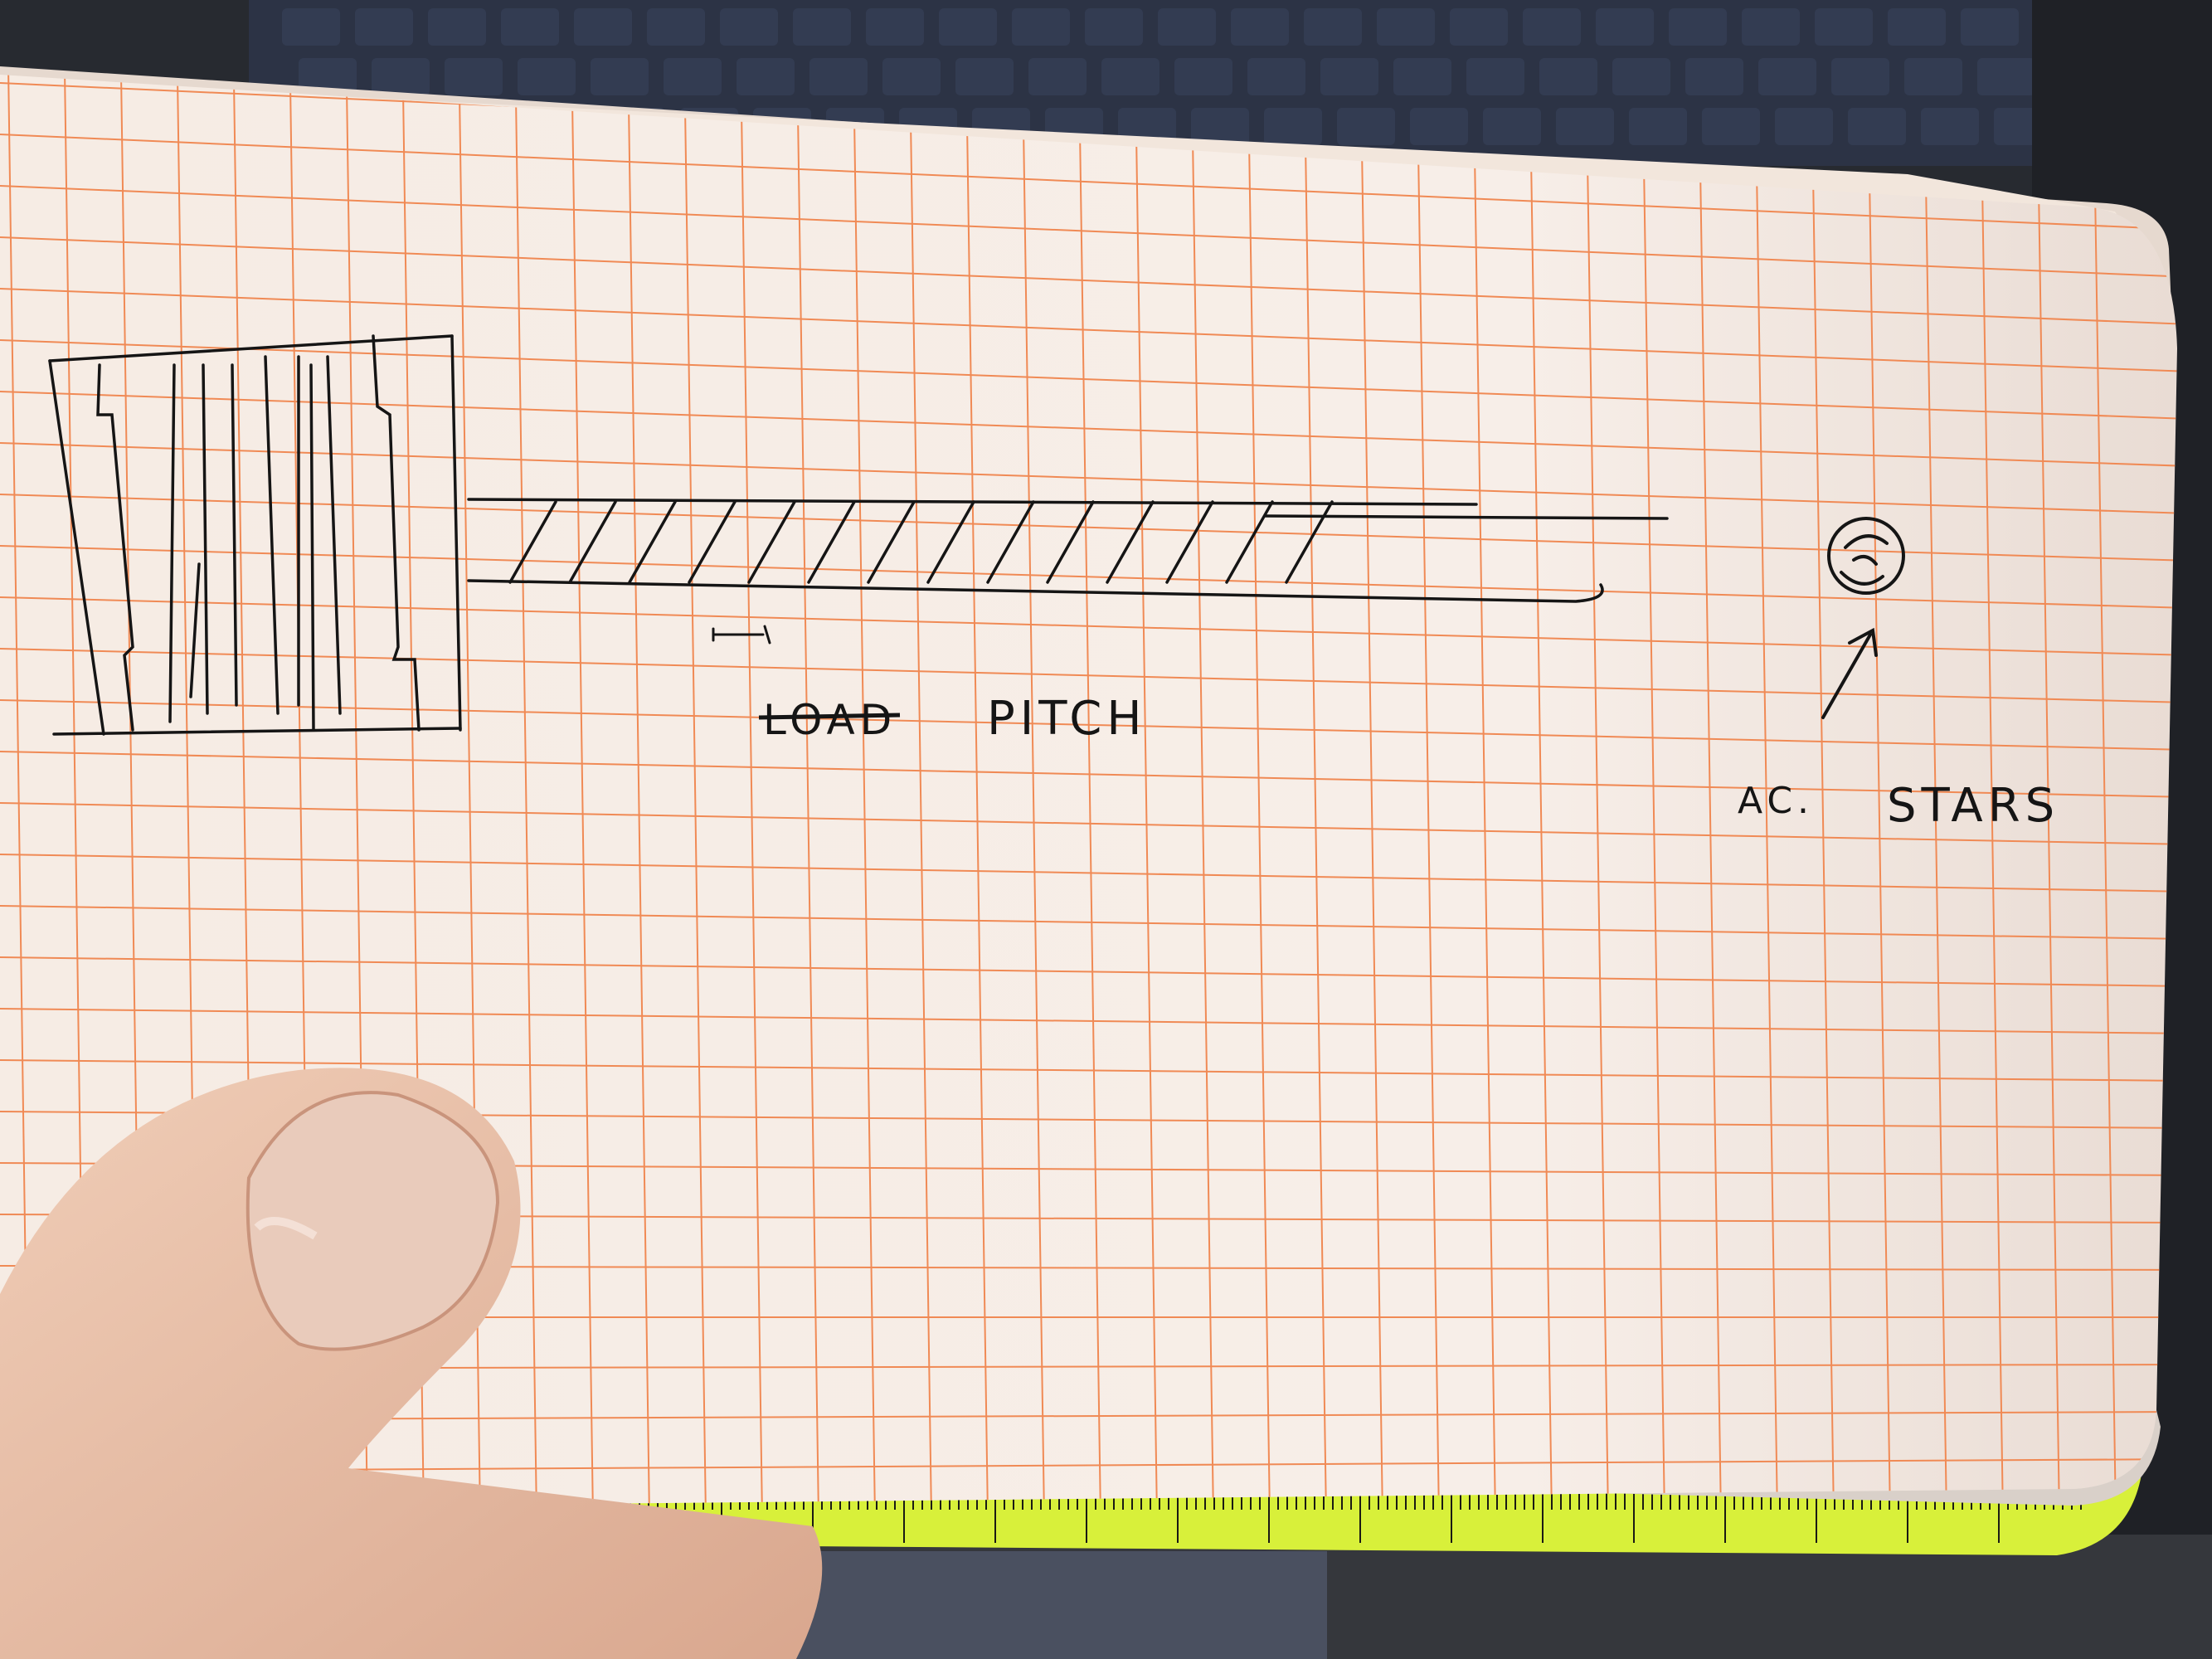  I want to click on hatched-box-sketch, so click(255, 535).